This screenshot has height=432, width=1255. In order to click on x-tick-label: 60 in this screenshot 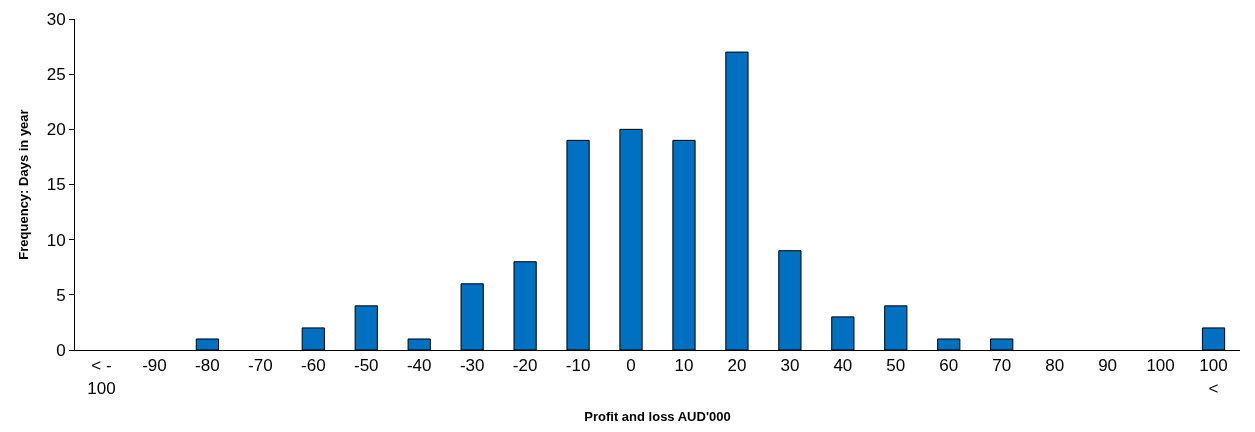, I will do `click(949, 366)`.